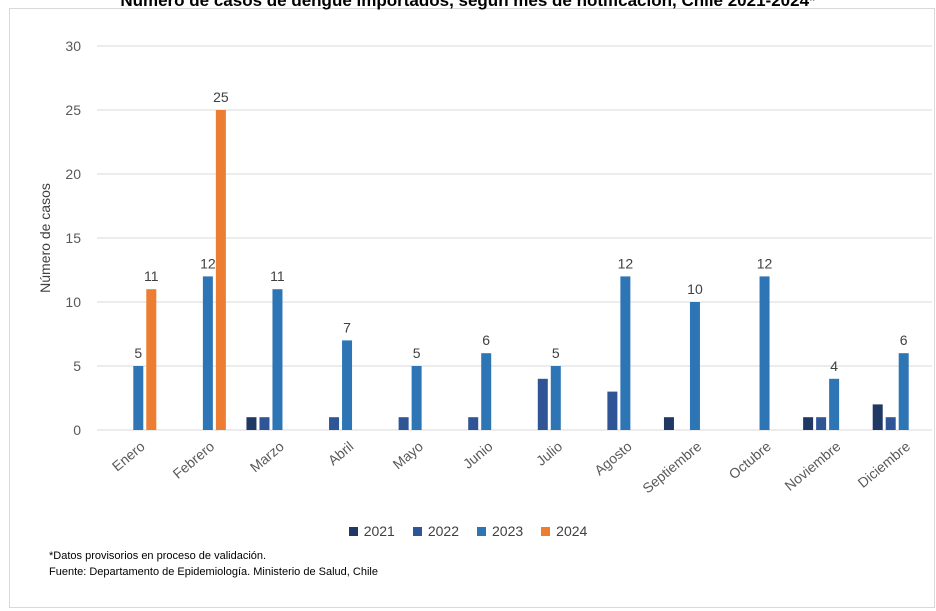 This screenshot has height=611, width=936. I want to click on legend-item-2021: 2021, so click(371, 531).